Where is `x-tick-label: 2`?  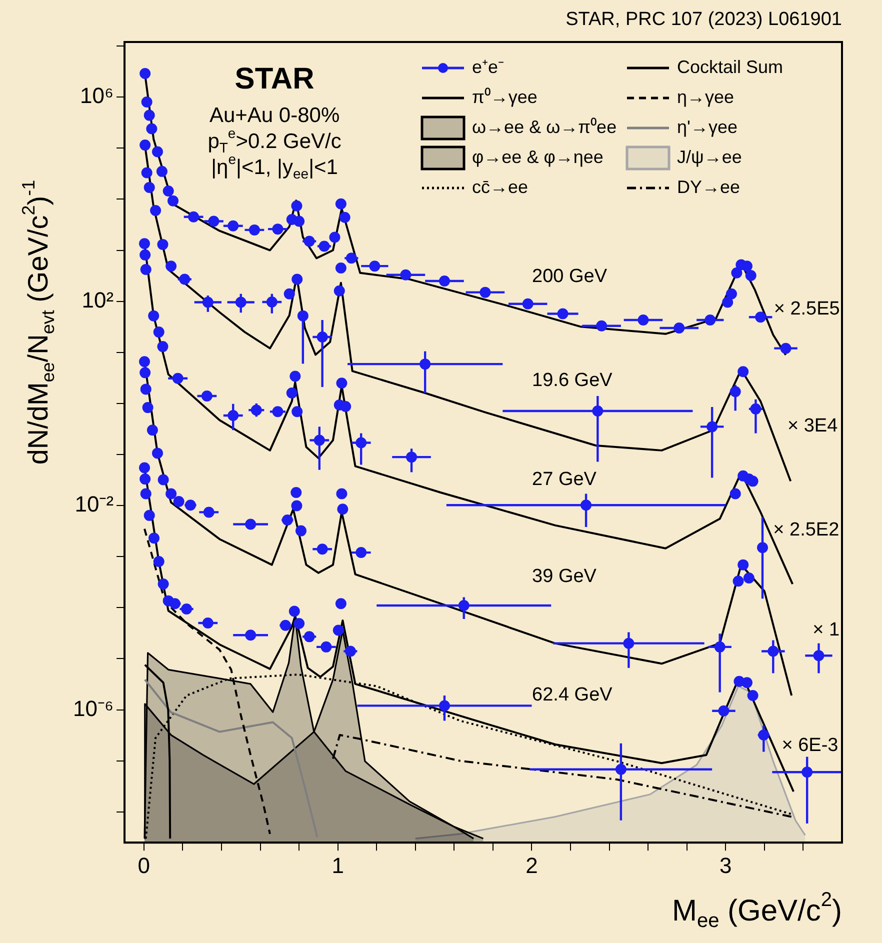
x-tick-label: 2 is located at coordinates (532, 865).